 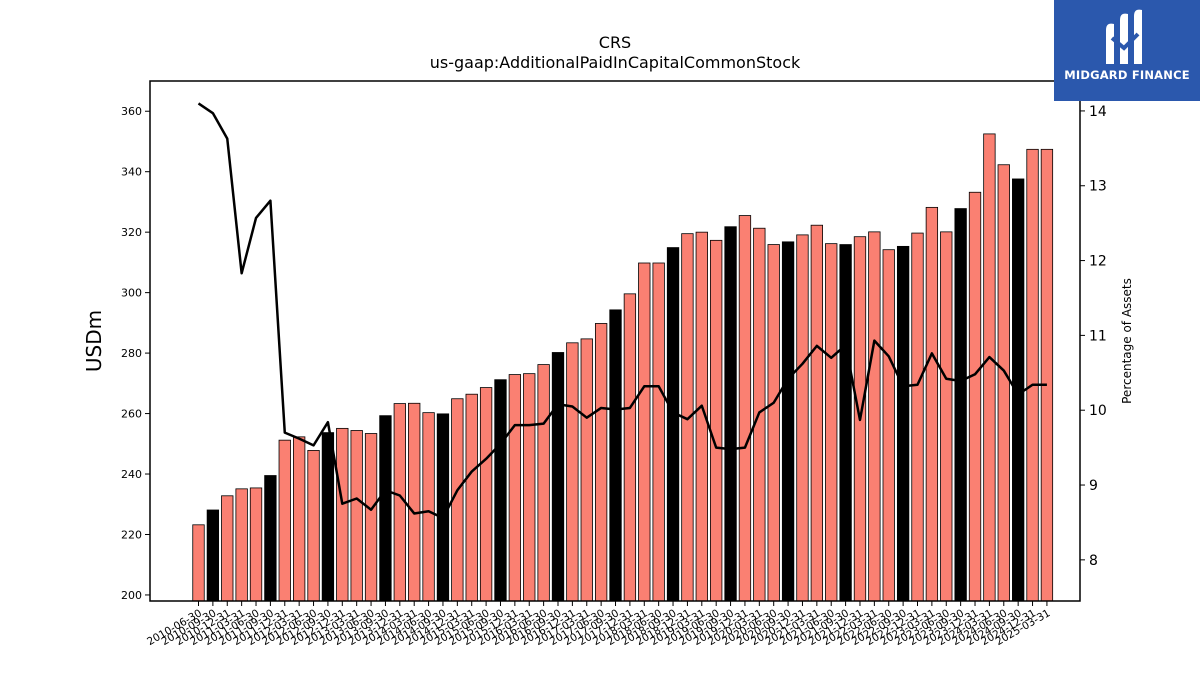 I want to click on y2-tick-label: 9, so click(x=1093, y=486).